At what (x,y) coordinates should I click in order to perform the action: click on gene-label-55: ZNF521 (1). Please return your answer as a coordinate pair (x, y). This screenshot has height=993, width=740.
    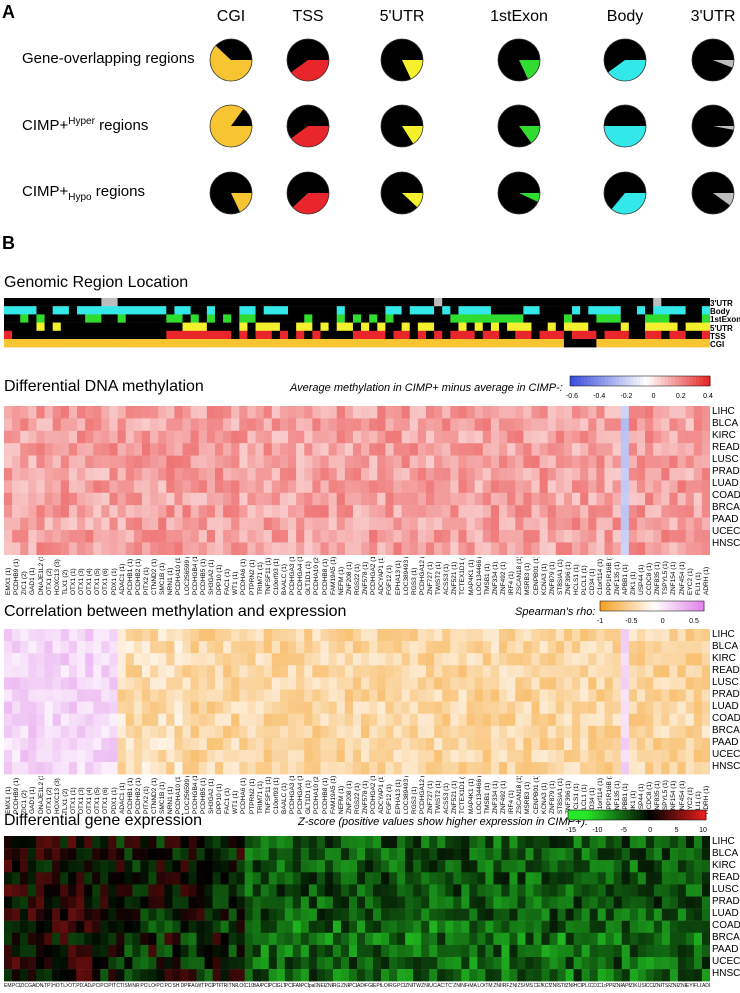
    Looking at the image, I should click on (455, 797).